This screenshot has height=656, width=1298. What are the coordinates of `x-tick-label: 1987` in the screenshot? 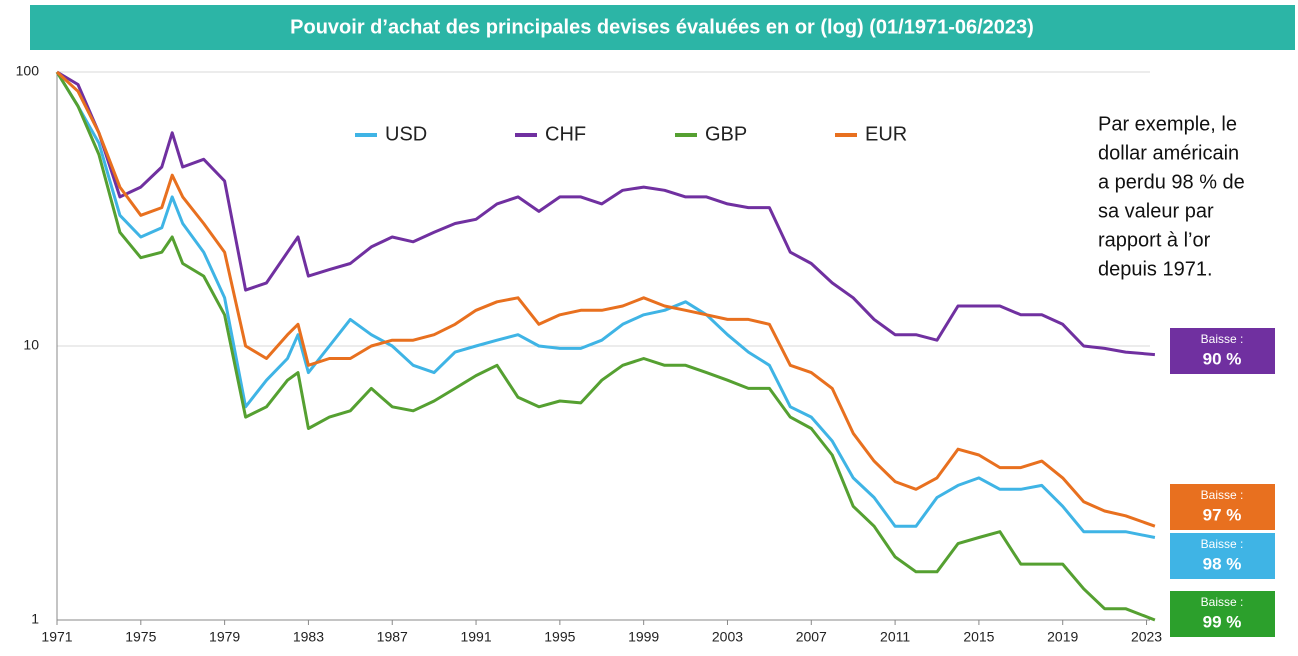 It's located at (392, 637).